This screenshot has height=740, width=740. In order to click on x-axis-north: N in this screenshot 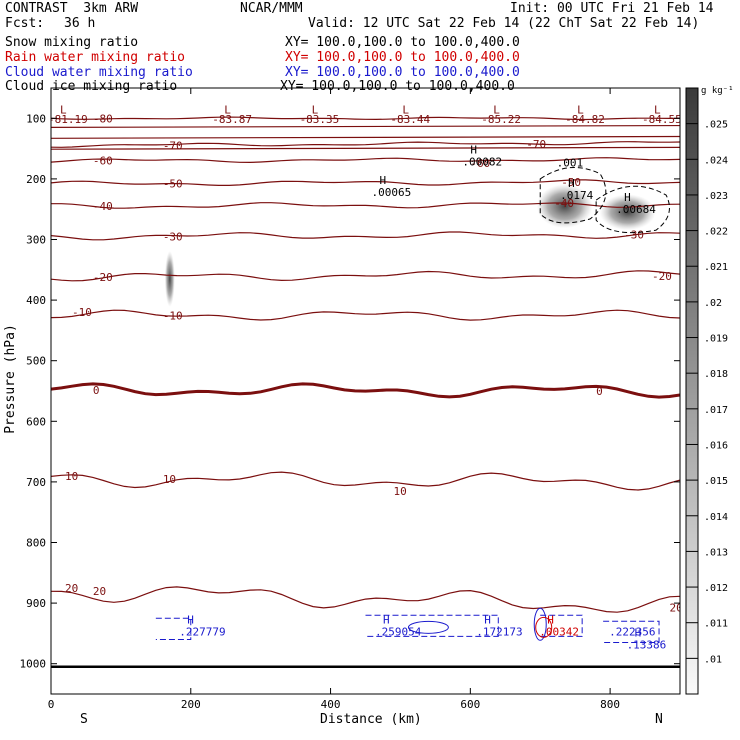, I will do `click(659, 719)`.